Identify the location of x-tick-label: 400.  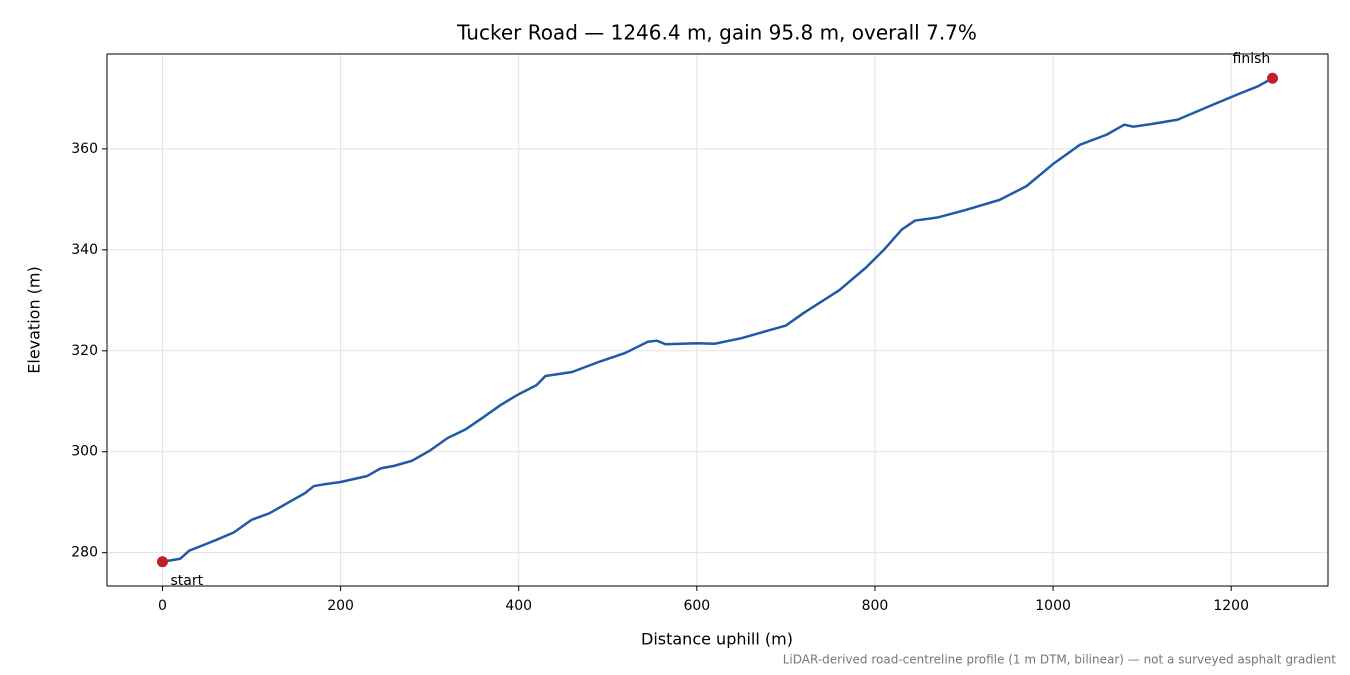
(518, 606).